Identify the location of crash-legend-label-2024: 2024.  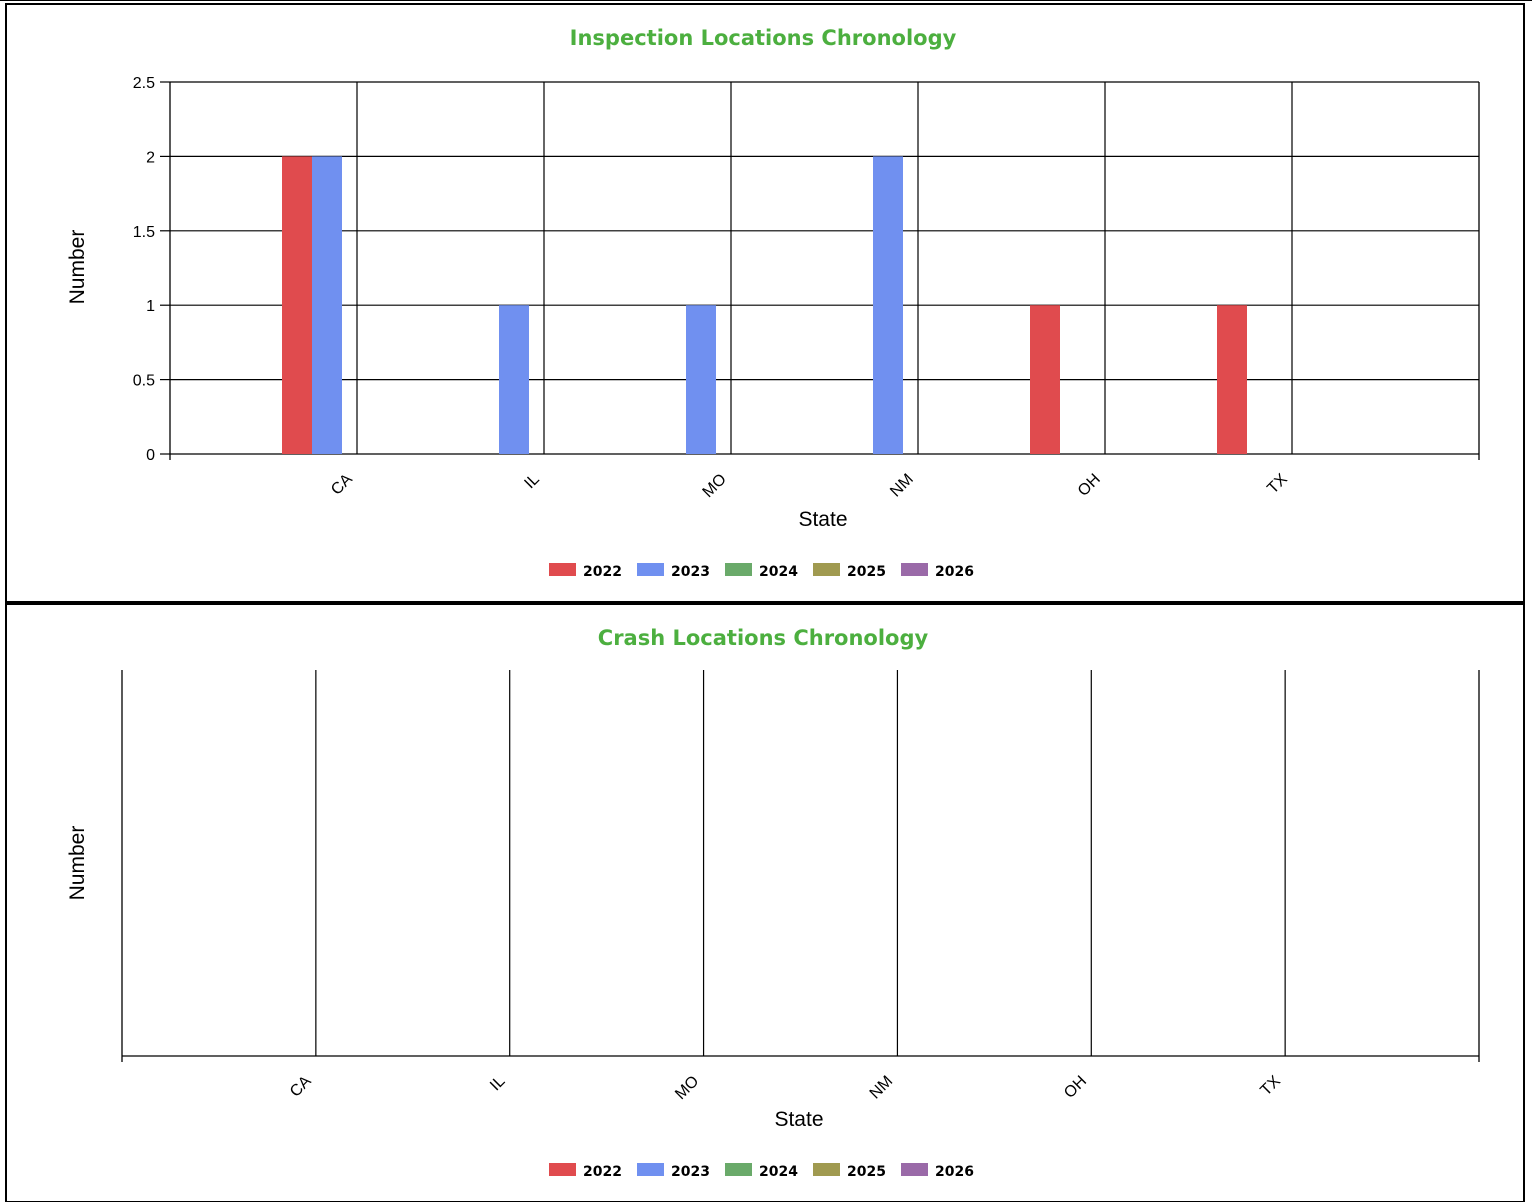
(778, 1172).